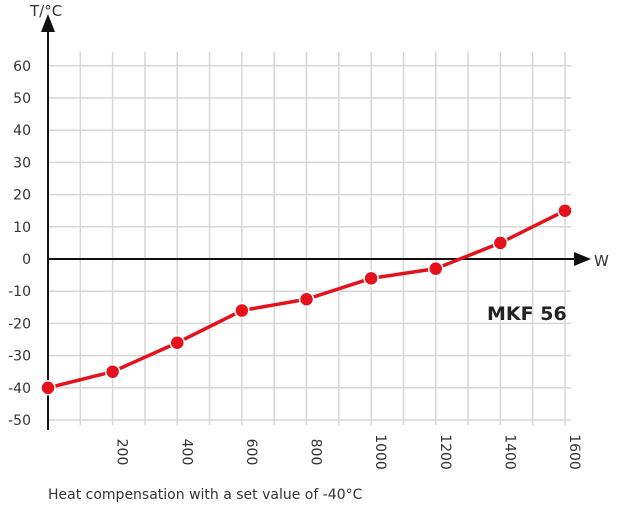 Image resolution: width=617 pixels, height=519 pixels. Describe the element at coordinates (19, 292) in the screenshot. I see `y-tick-label: -10` at that location.